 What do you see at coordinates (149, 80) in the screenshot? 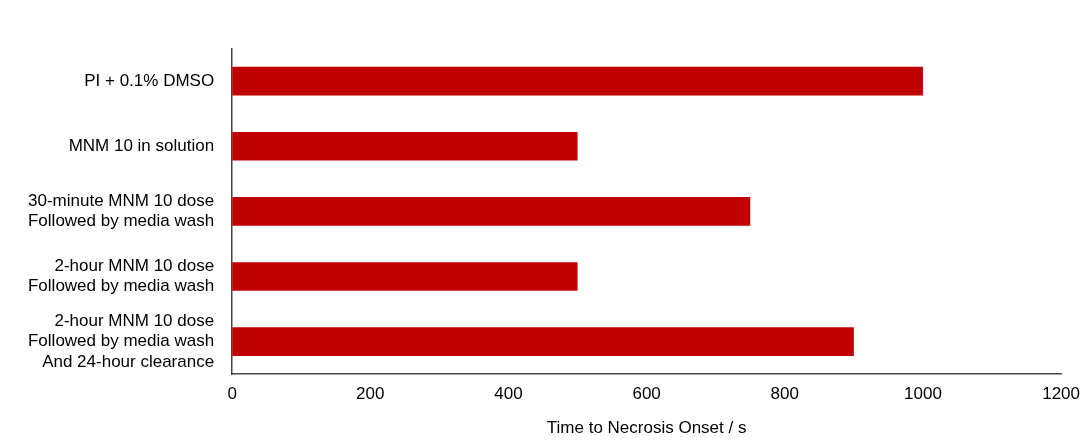
I see `y-tick-label: PI + 0.1% DMSO` at bounding box center [149, 80].